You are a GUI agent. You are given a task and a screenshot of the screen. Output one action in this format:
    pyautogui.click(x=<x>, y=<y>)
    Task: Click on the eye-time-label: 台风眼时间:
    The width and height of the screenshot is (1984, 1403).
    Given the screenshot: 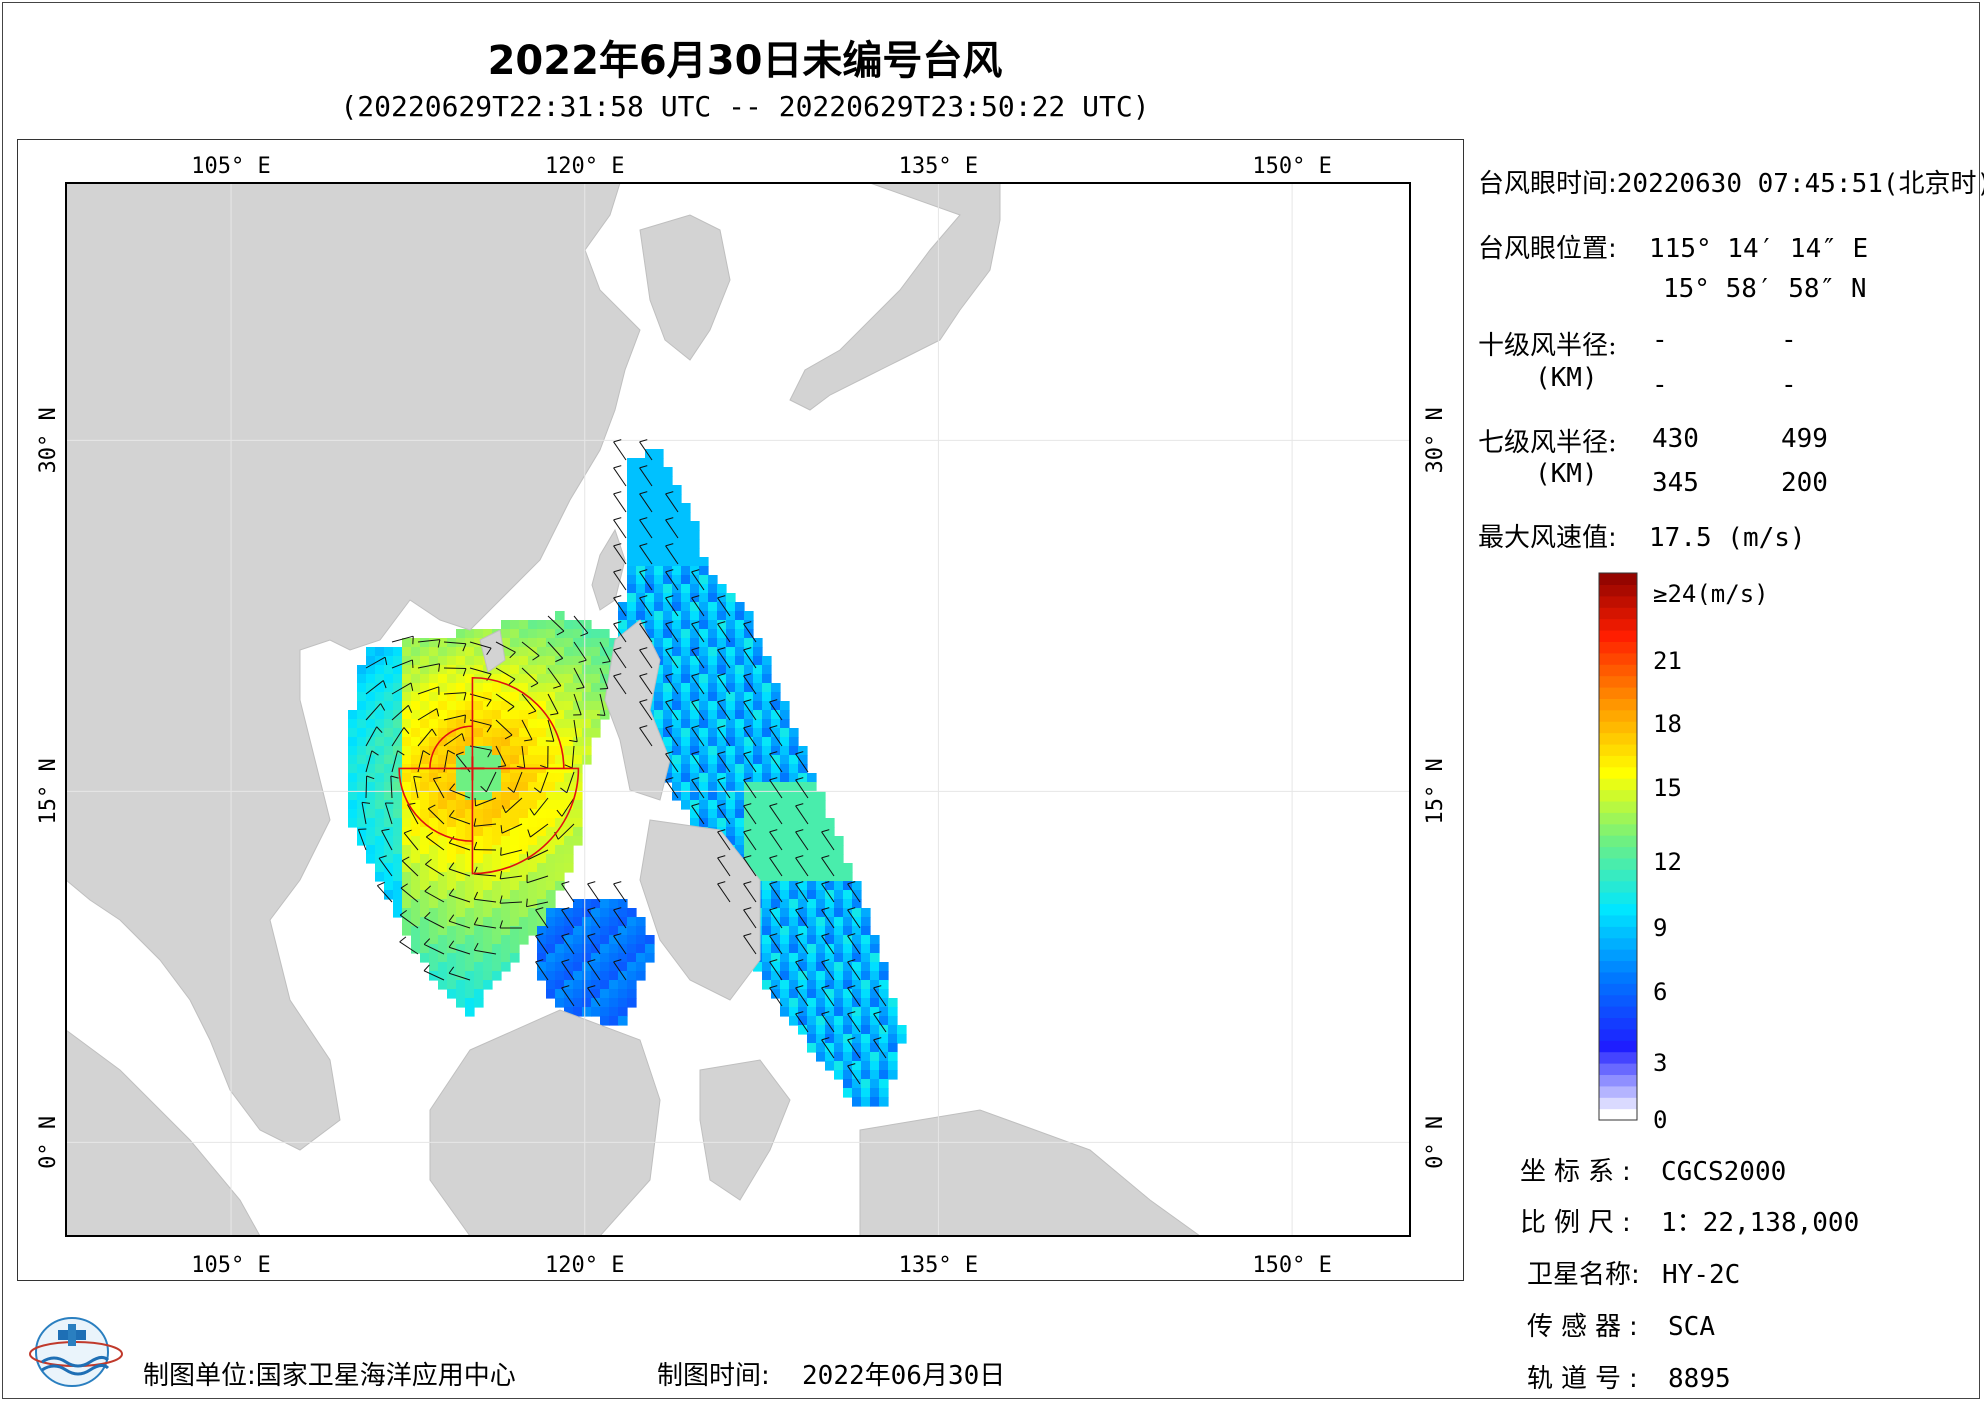 What is the action you would take?
    pyautogui.click(x=1547, y=184)
    